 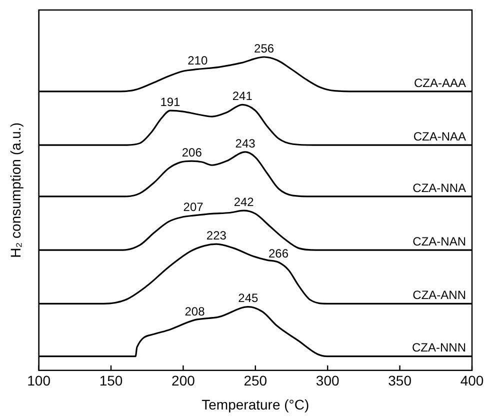 I want to click on annotation: 208, so click(x=195, y=311).